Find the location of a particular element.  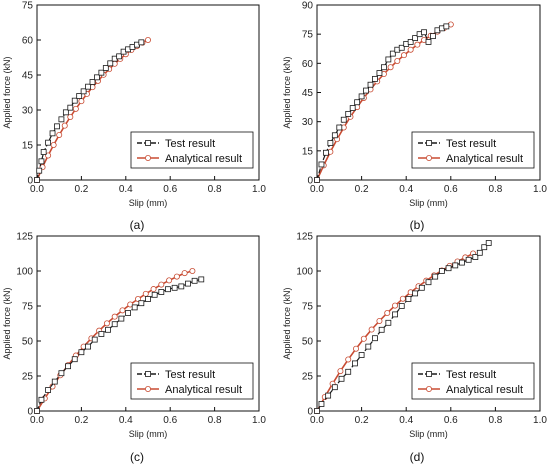

panel-caption: (d) is located at coordinates (417, 457).